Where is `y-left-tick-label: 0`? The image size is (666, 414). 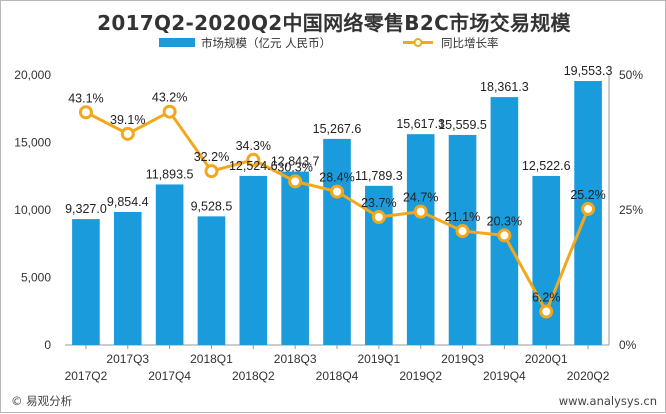 y-left-tick-label: 0 is located at coordinates (47, 345).